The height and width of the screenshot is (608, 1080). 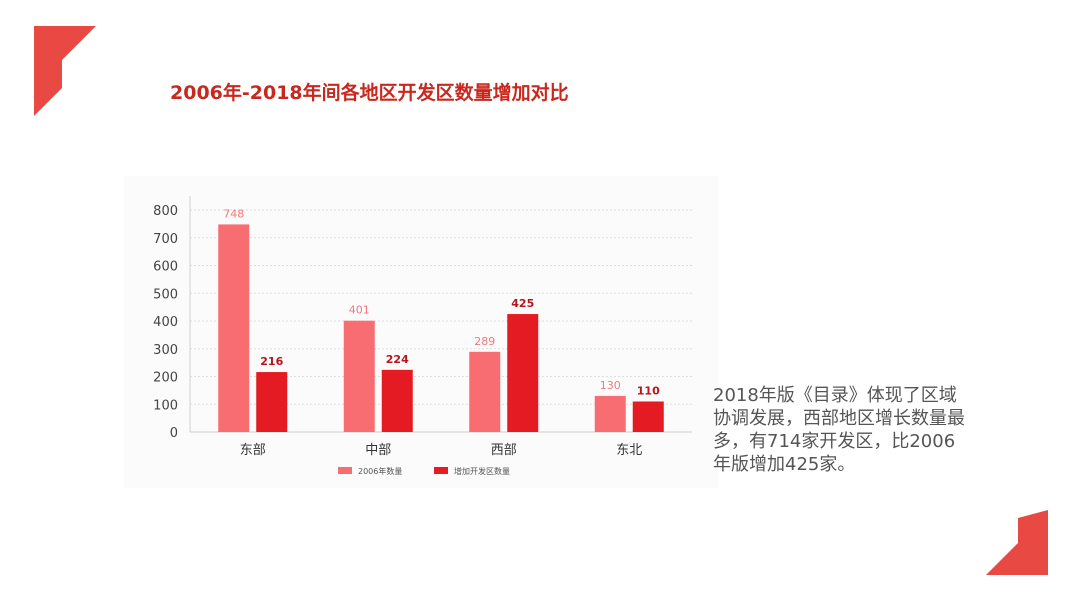 What do you see at coordinates (485, 391) in the screenshot?
I see `bar-西部-2006` at bounding box center [485, 391].